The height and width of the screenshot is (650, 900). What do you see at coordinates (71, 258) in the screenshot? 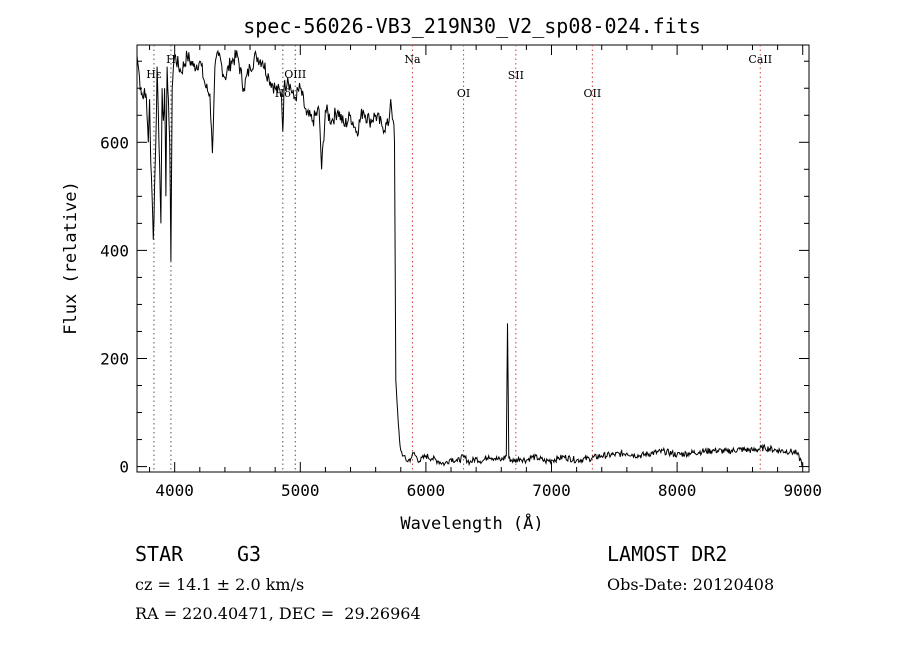
I see `y-axis-label: Flux (relative)` at bounding box center [71, 258].